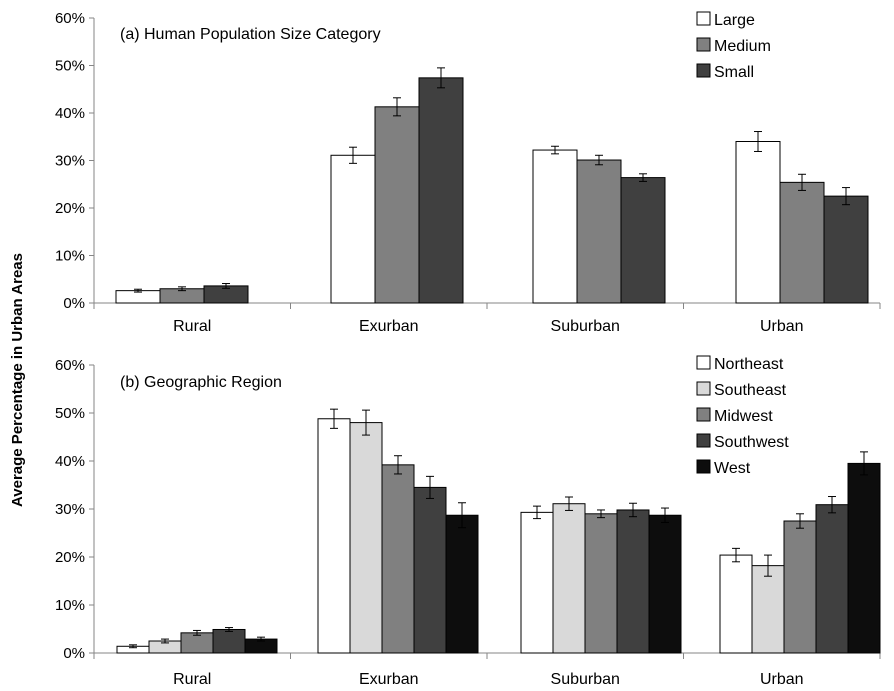  What do you see at coordinates (17, 380) in the screenshot?
I see `y-axis-label: Average Percentage in Urban Areas` at bounding box center [17, 380].